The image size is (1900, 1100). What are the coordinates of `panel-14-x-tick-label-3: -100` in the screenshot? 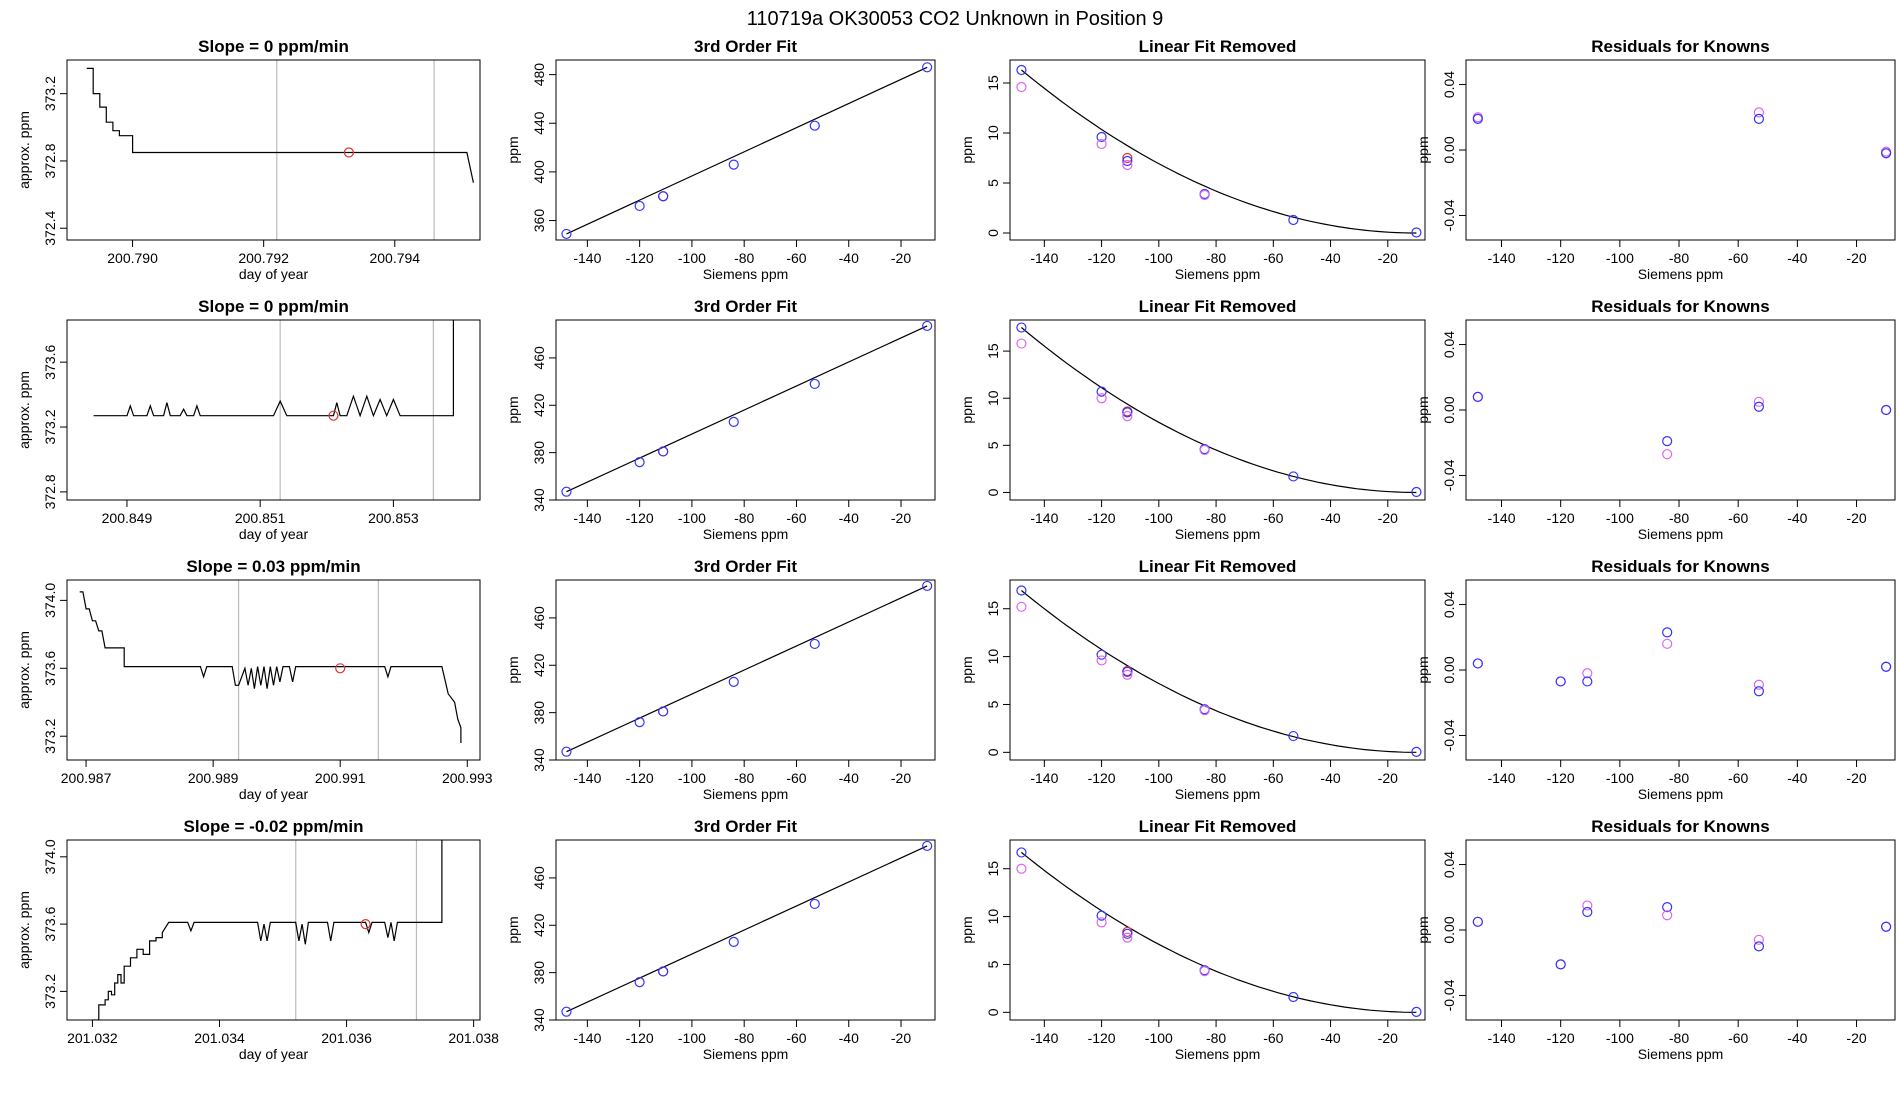 It's located at (692, 1038).